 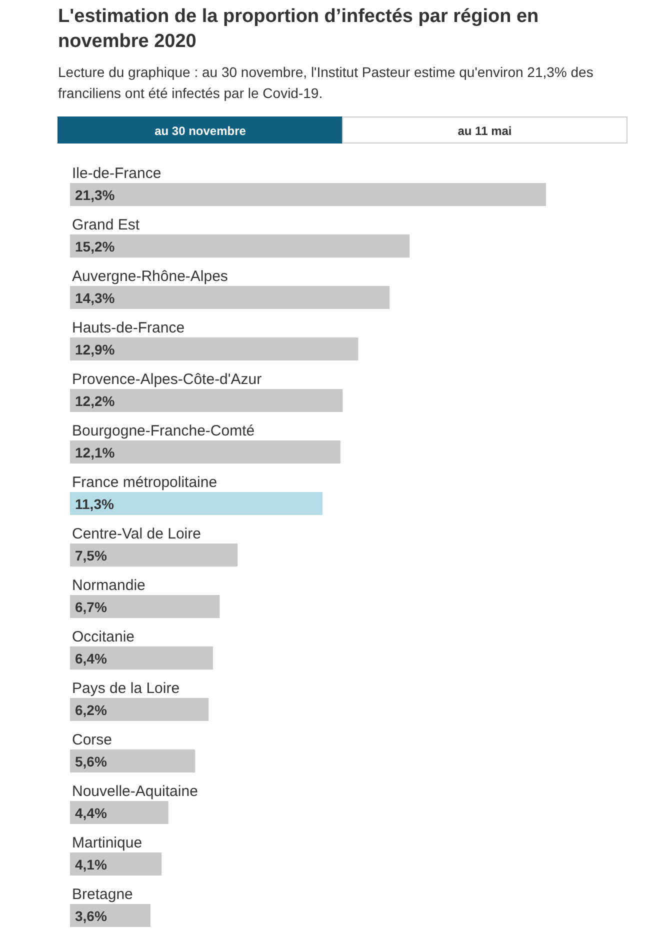 What do you see at coordinates (91, 916) in the screenshot?
I see `data-label: 3,6%` at bounding box center [91, 916].